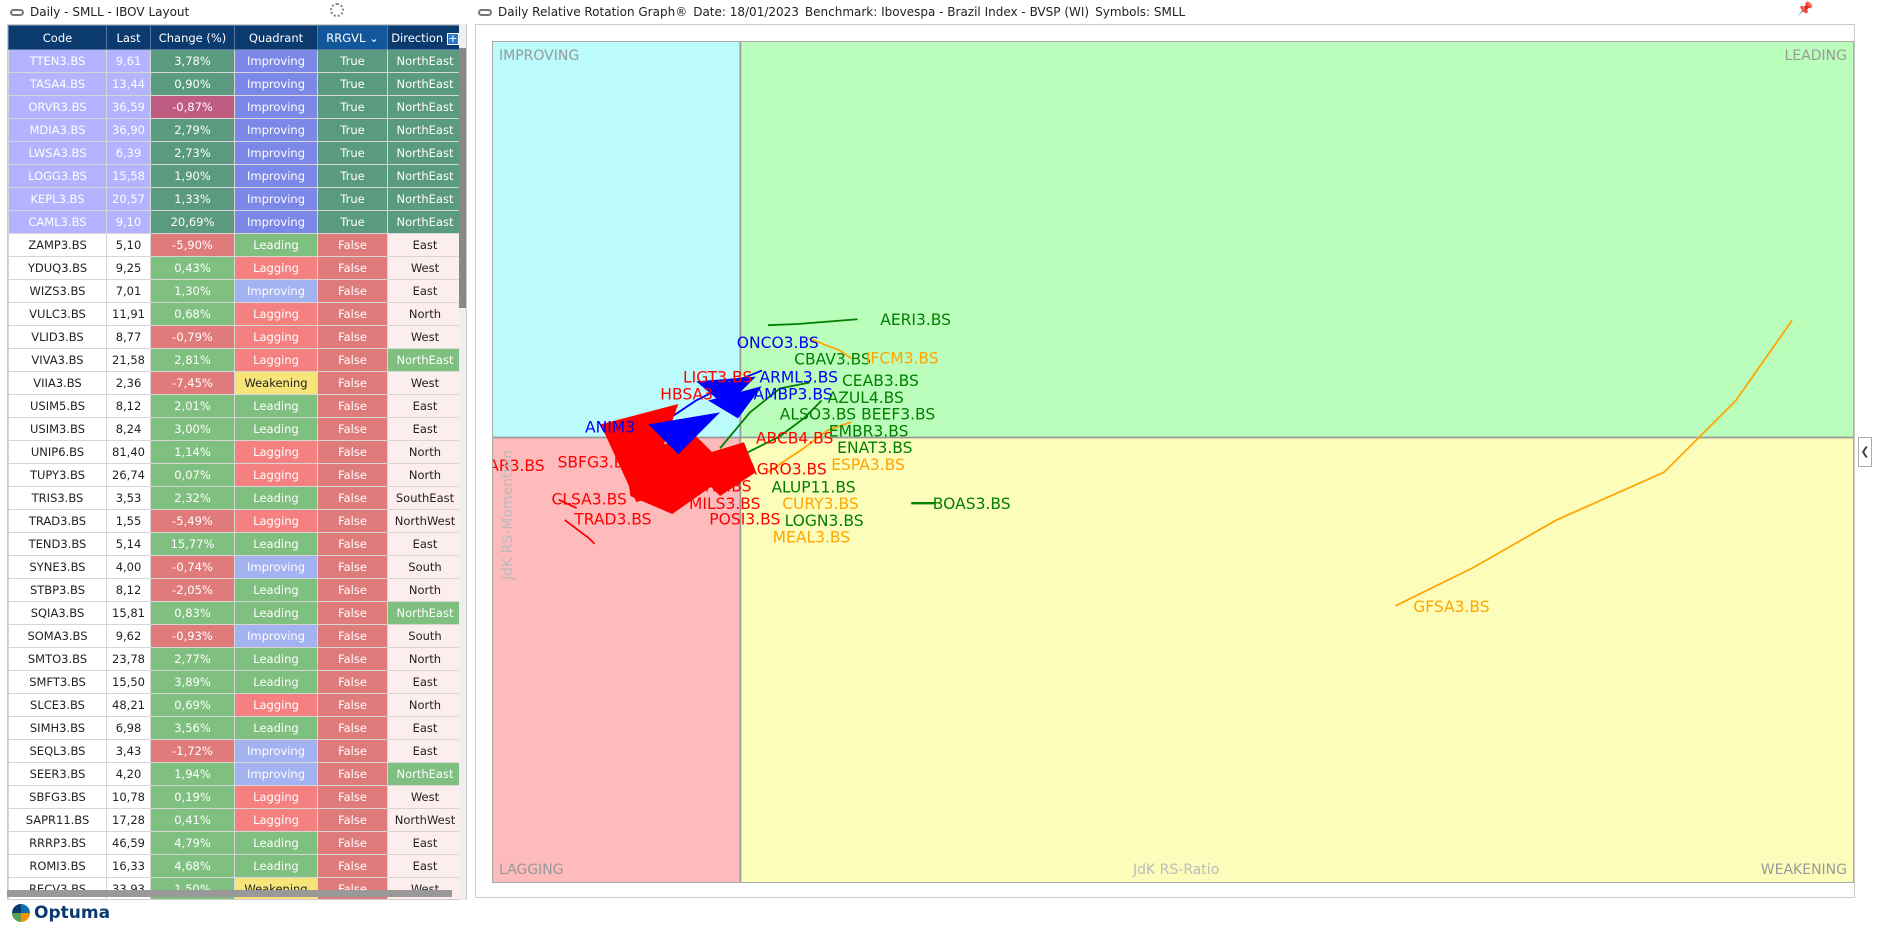  What do you see at coordinates (128, 797) in the screenshot?
I see `cell-last: 10,78` at bounding box center [128, 797].